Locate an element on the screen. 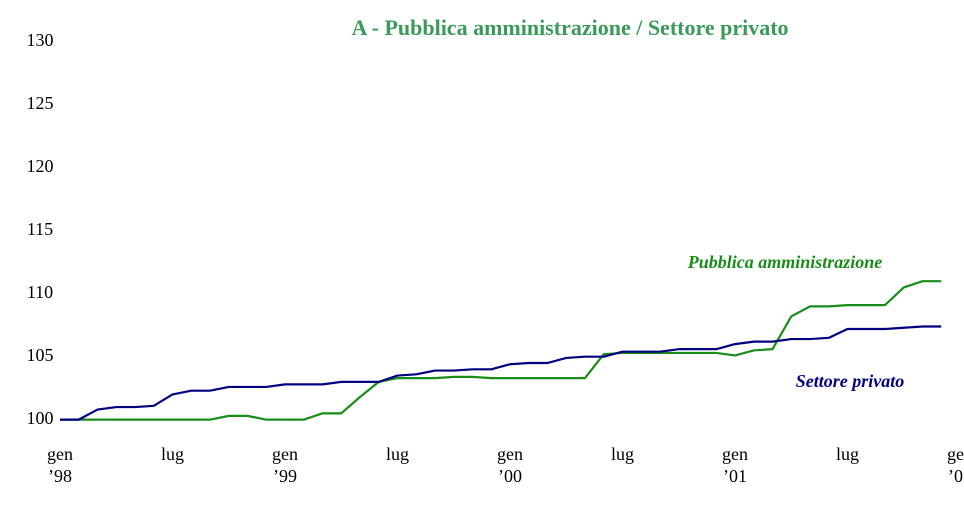 Image resolution: width=964 pixels, height=513 pixels. legend-label: Pubblica amministrazione is located at coordinates (785, 262).